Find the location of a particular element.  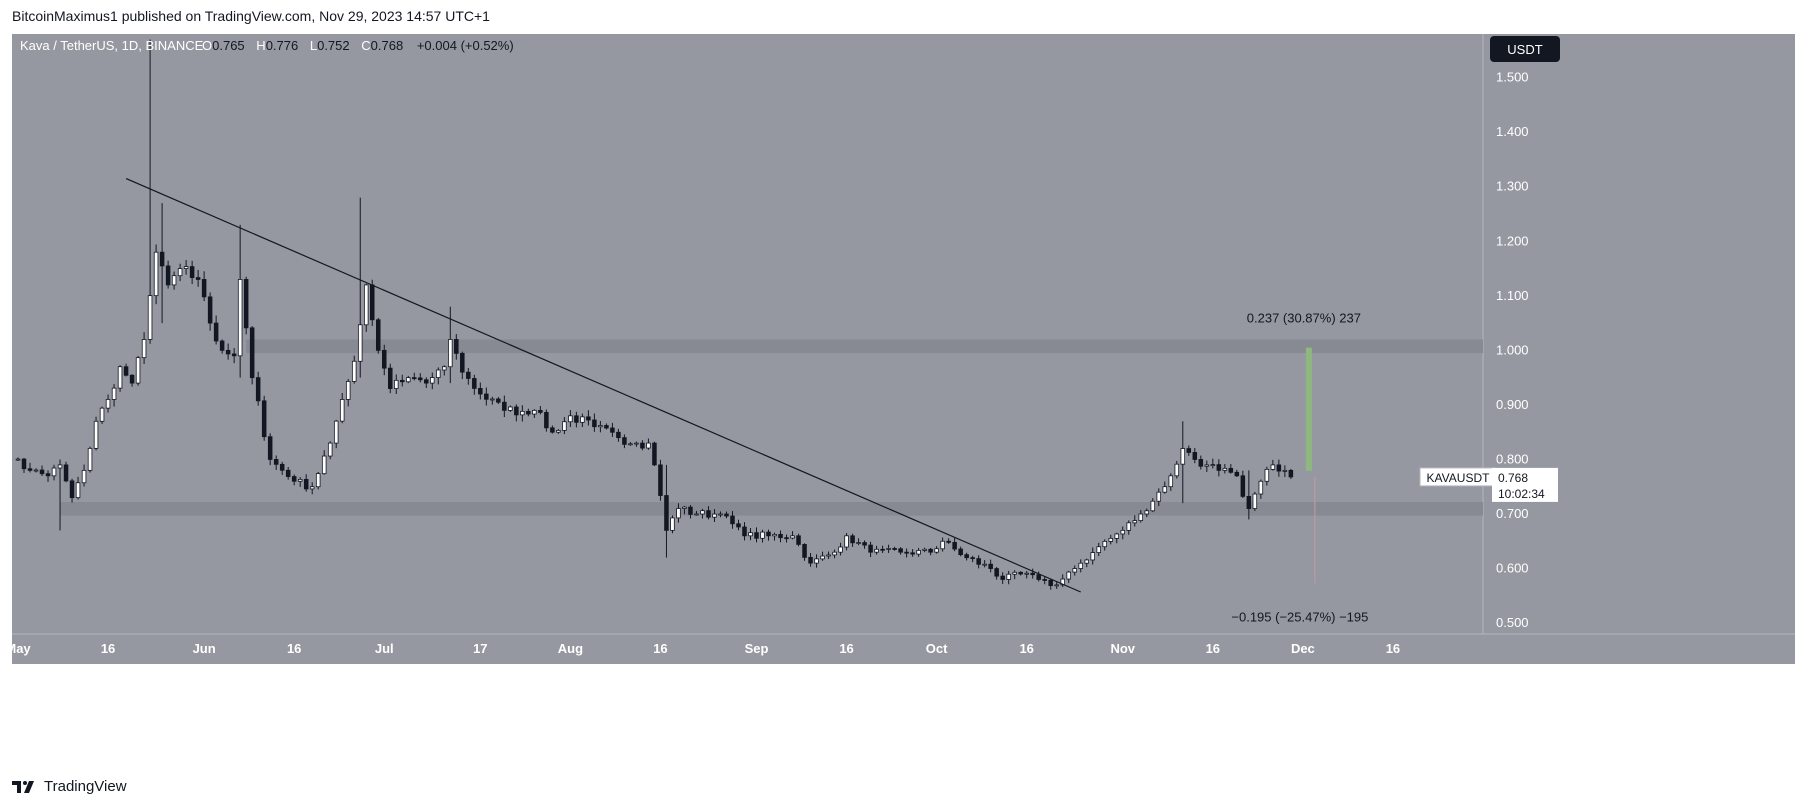

time-axis-background is located at coordinates (903, 649).